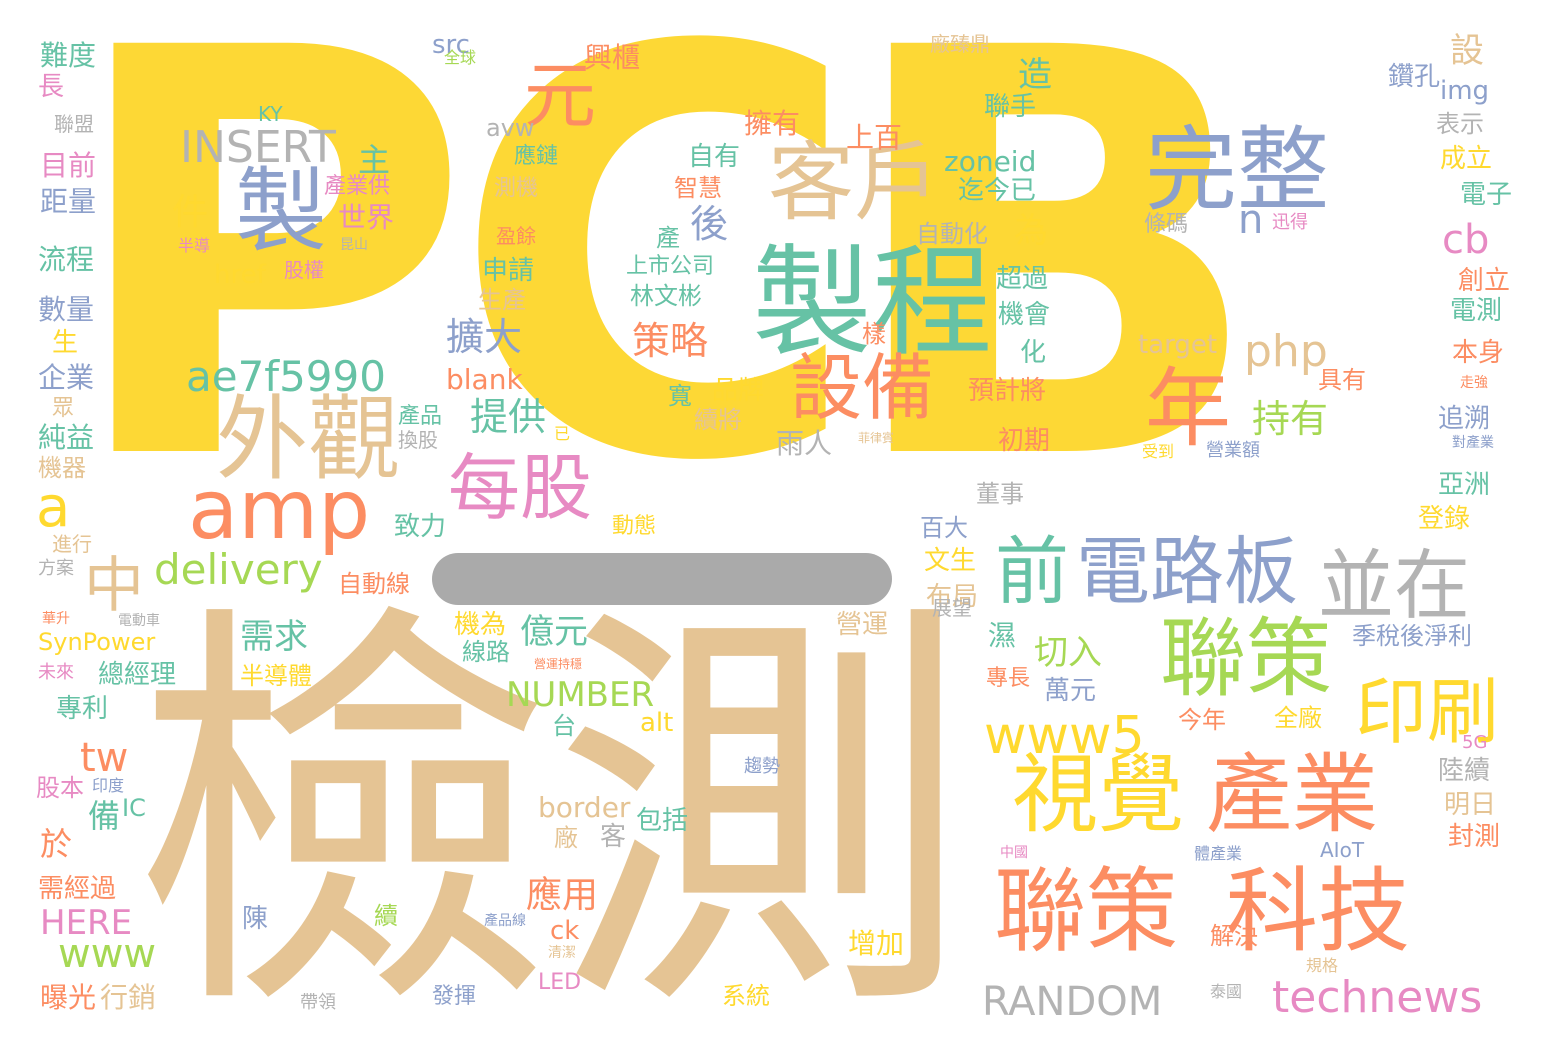 Image resolution: width=1548 pixels, height=1052 pixels. What do you see at coordinates (66, 309) in the screenshot?
I see `word: 數量` at bounding box center [66, 309].